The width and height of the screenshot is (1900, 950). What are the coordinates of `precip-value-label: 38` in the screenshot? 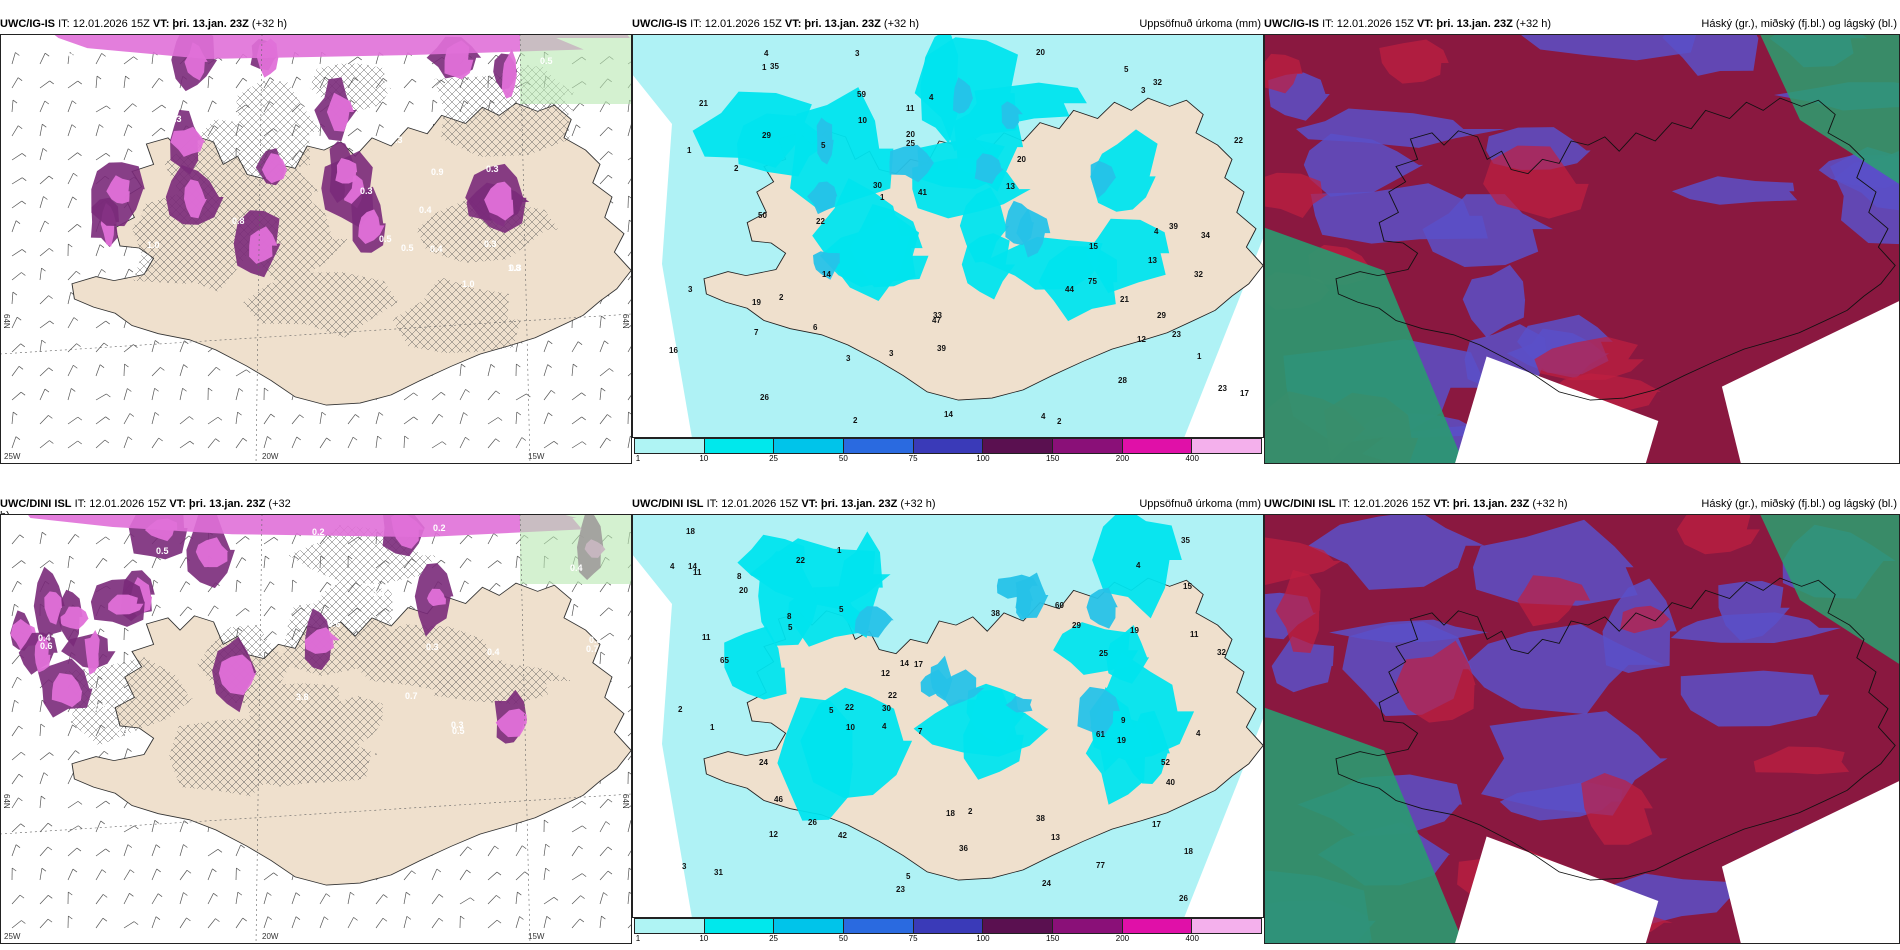 It's located at (1040, 818).